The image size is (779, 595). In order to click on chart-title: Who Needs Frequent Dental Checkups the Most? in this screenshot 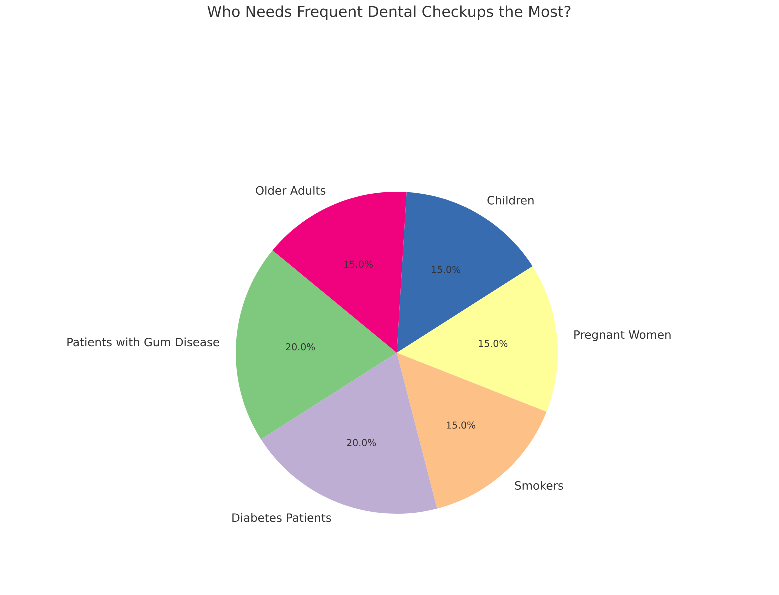, I will do `click(389, 13)`.